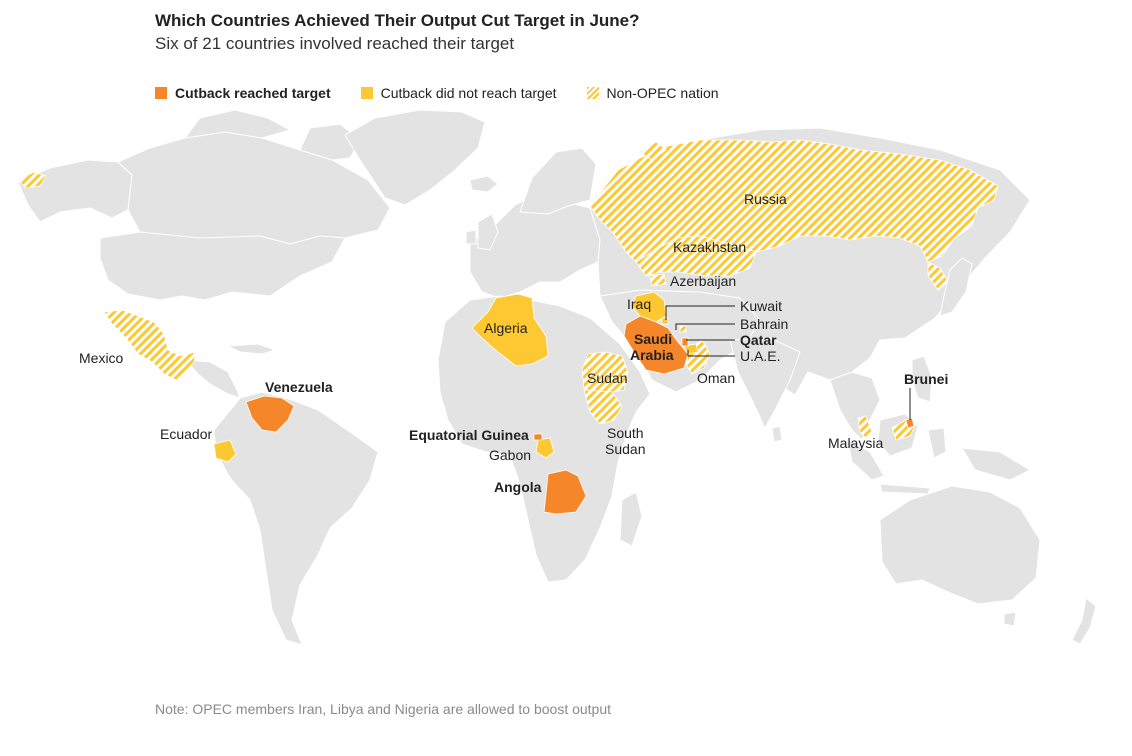 The height and width of the screenshot is (756, 1132). What do you see at coordinates (488, 232) in the screenshot?
I see `landmass-uk` at bounding box center [488, 232].